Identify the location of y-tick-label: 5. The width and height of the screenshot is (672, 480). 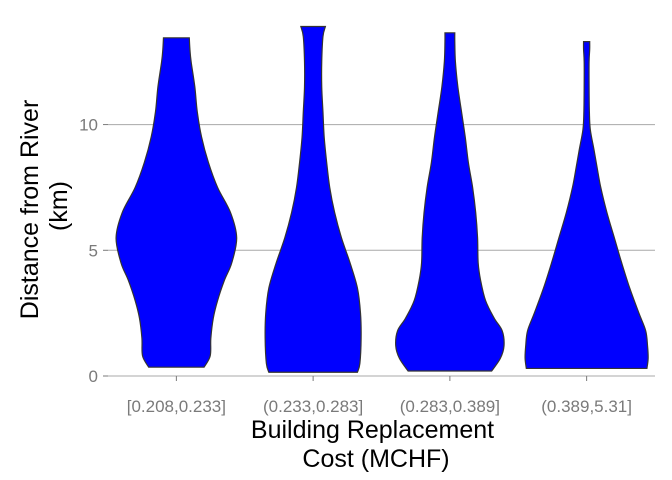
(93, 250).